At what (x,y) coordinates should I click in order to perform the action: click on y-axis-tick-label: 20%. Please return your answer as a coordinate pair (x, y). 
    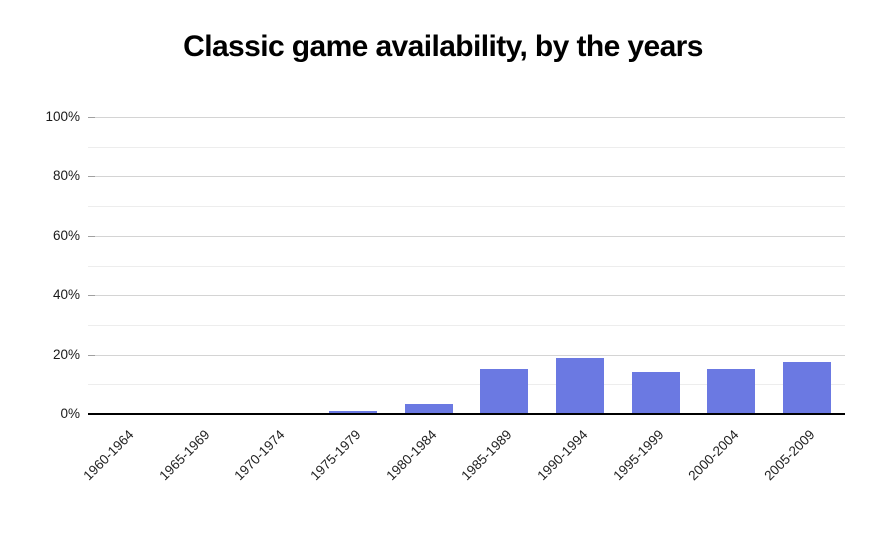
    Looking at the image, I should click on (66, 354).